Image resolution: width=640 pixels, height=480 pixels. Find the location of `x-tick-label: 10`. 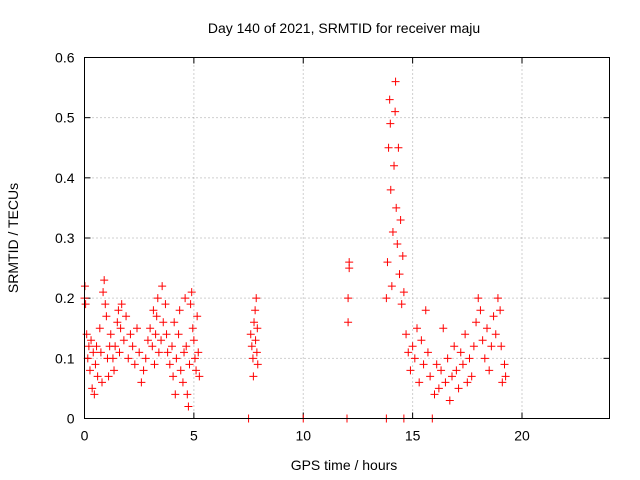

x-tick-label: 10 is located at coordinates (303, 436).